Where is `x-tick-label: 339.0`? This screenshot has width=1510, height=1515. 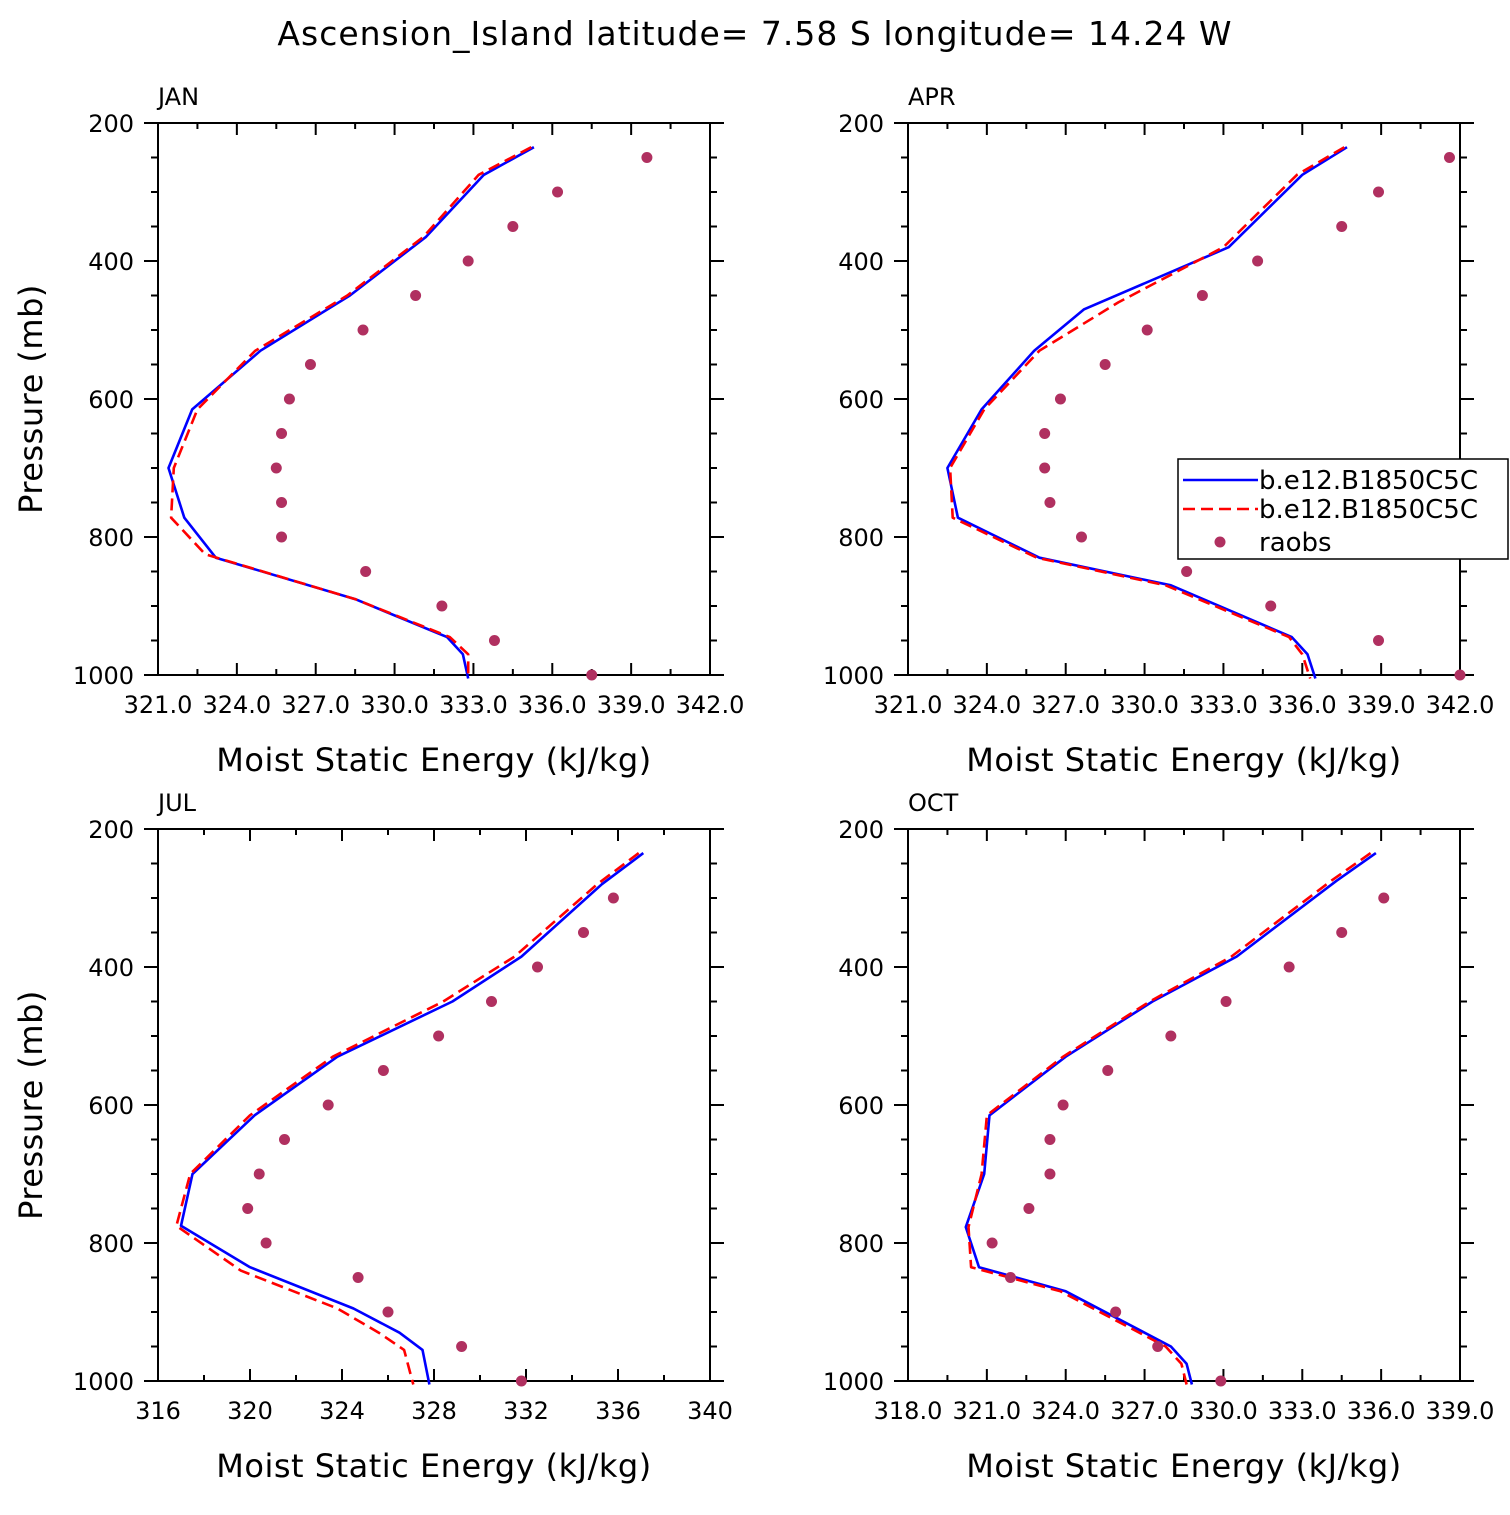
x-tick-label: 339.0 is located at coordinates (631, 705).